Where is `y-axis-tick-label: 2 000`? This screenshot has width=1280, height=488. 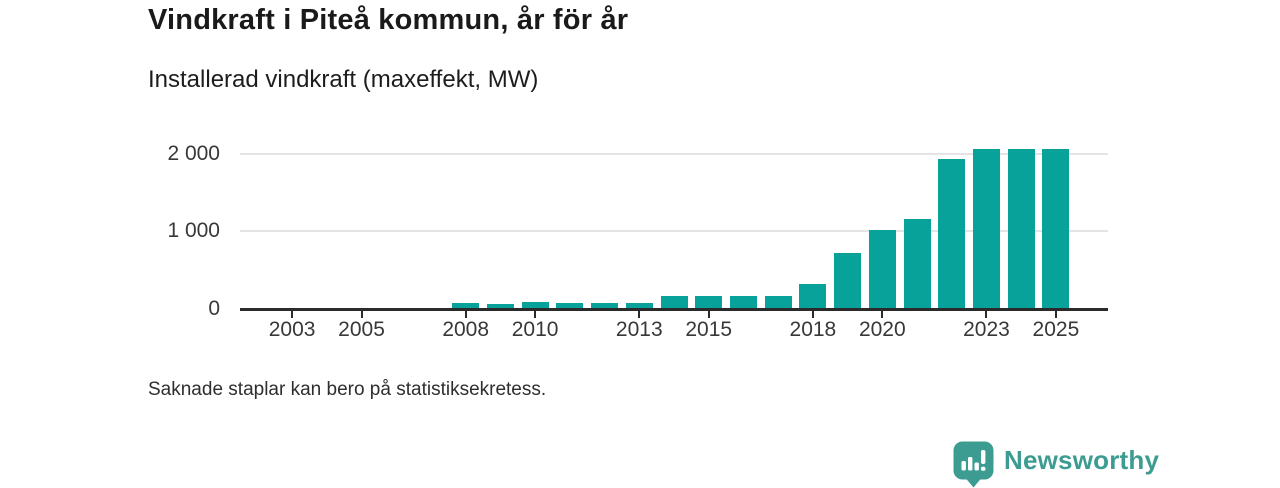
y-axis-tick-label: 2 000 is located at coordinates (193, 153).